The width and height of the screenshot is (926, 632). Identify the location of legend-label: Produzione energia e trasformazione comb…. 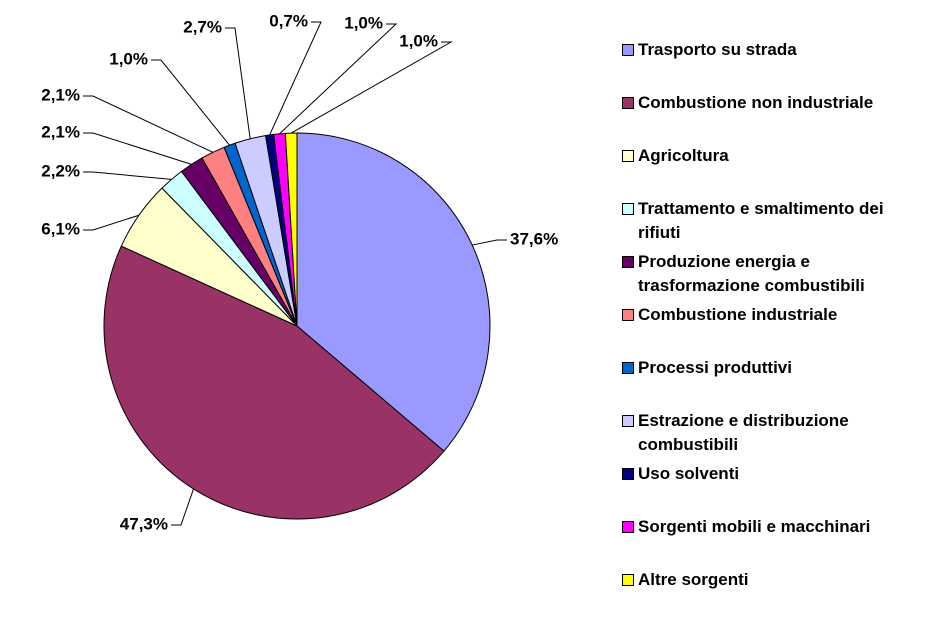
(751, 273).